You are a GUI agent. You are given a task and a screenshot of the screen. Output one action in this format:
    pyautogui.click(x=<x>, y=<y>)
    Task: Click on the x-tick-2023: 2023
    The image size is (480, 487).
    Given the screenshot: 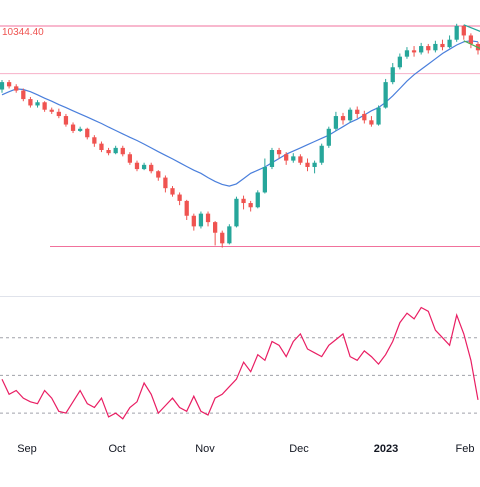 What is the action you would take?
    pyautogui.click(x=386, y=449)
    